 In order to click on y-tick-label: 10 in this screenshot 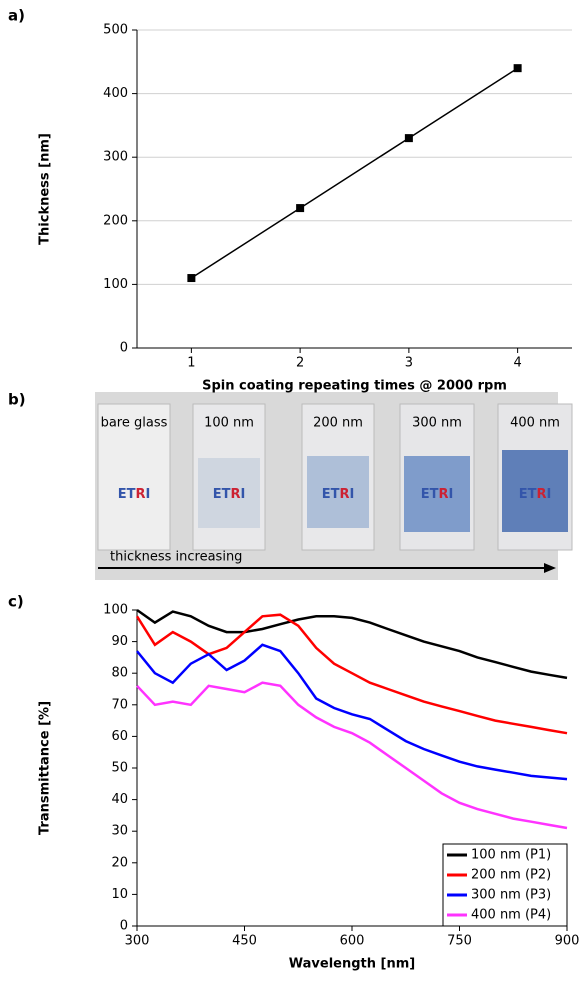, I will do `click(119, 894)`.